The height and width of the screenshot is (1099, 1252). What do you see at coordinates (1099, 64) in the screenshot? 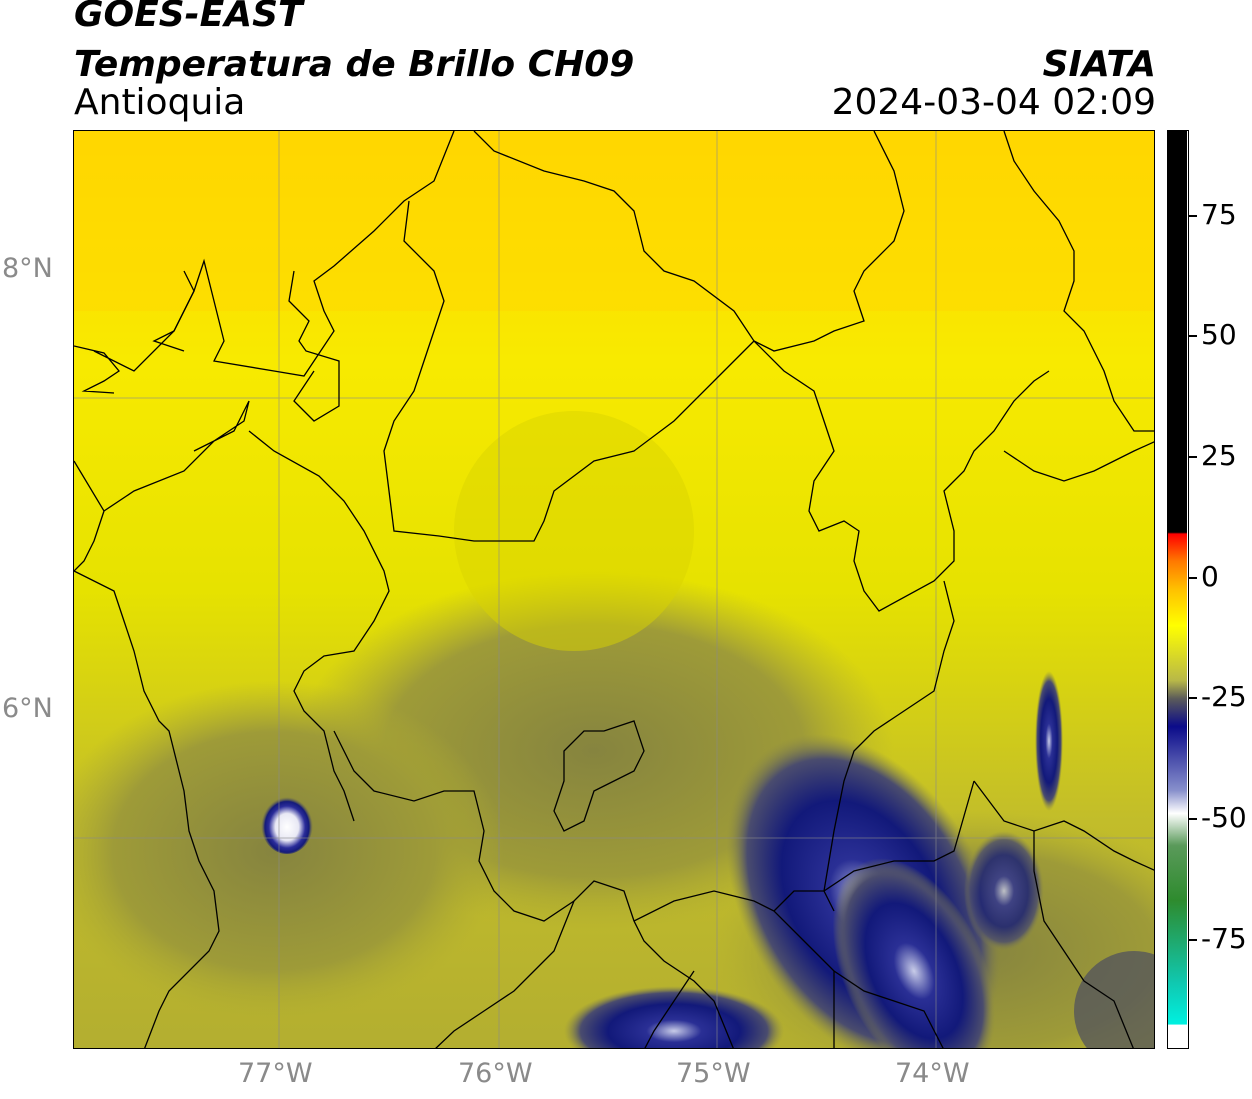
I see `organization-label: SIATA` at bounding box center [1099, 64].